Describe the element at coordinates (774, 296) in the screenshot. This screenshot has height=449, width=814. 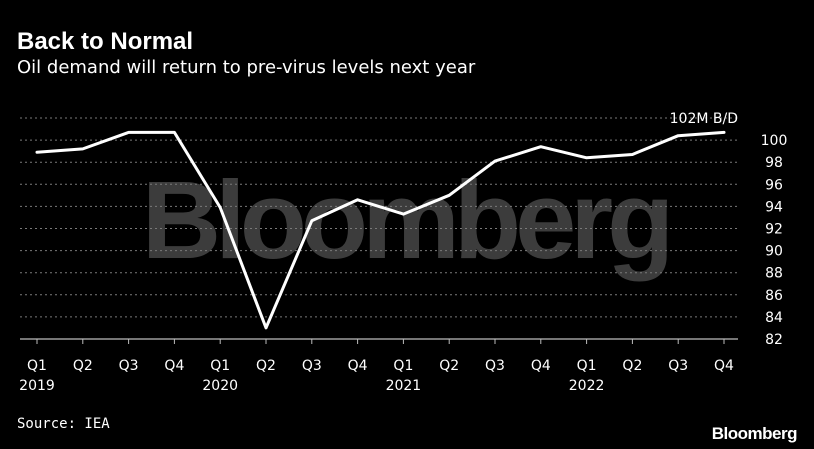
I see `y-tick-label: 86` at that location.